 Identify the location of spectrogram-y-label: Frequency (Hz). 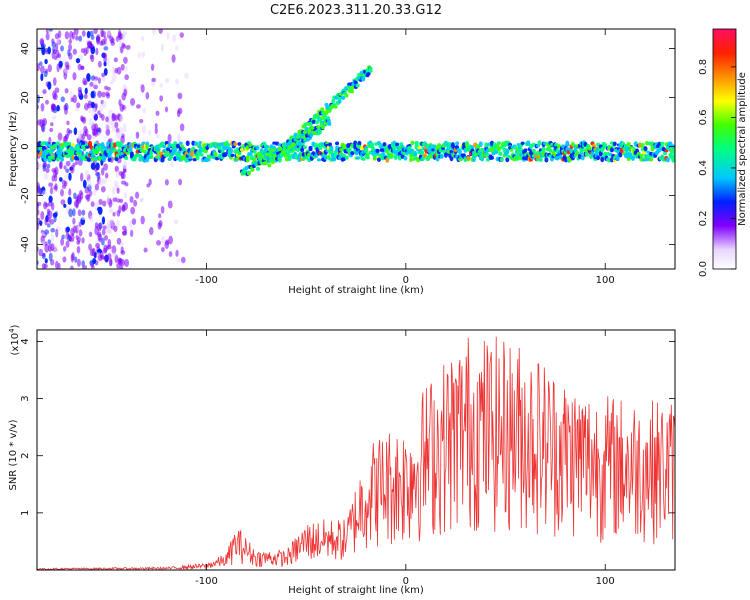
(13, 149).